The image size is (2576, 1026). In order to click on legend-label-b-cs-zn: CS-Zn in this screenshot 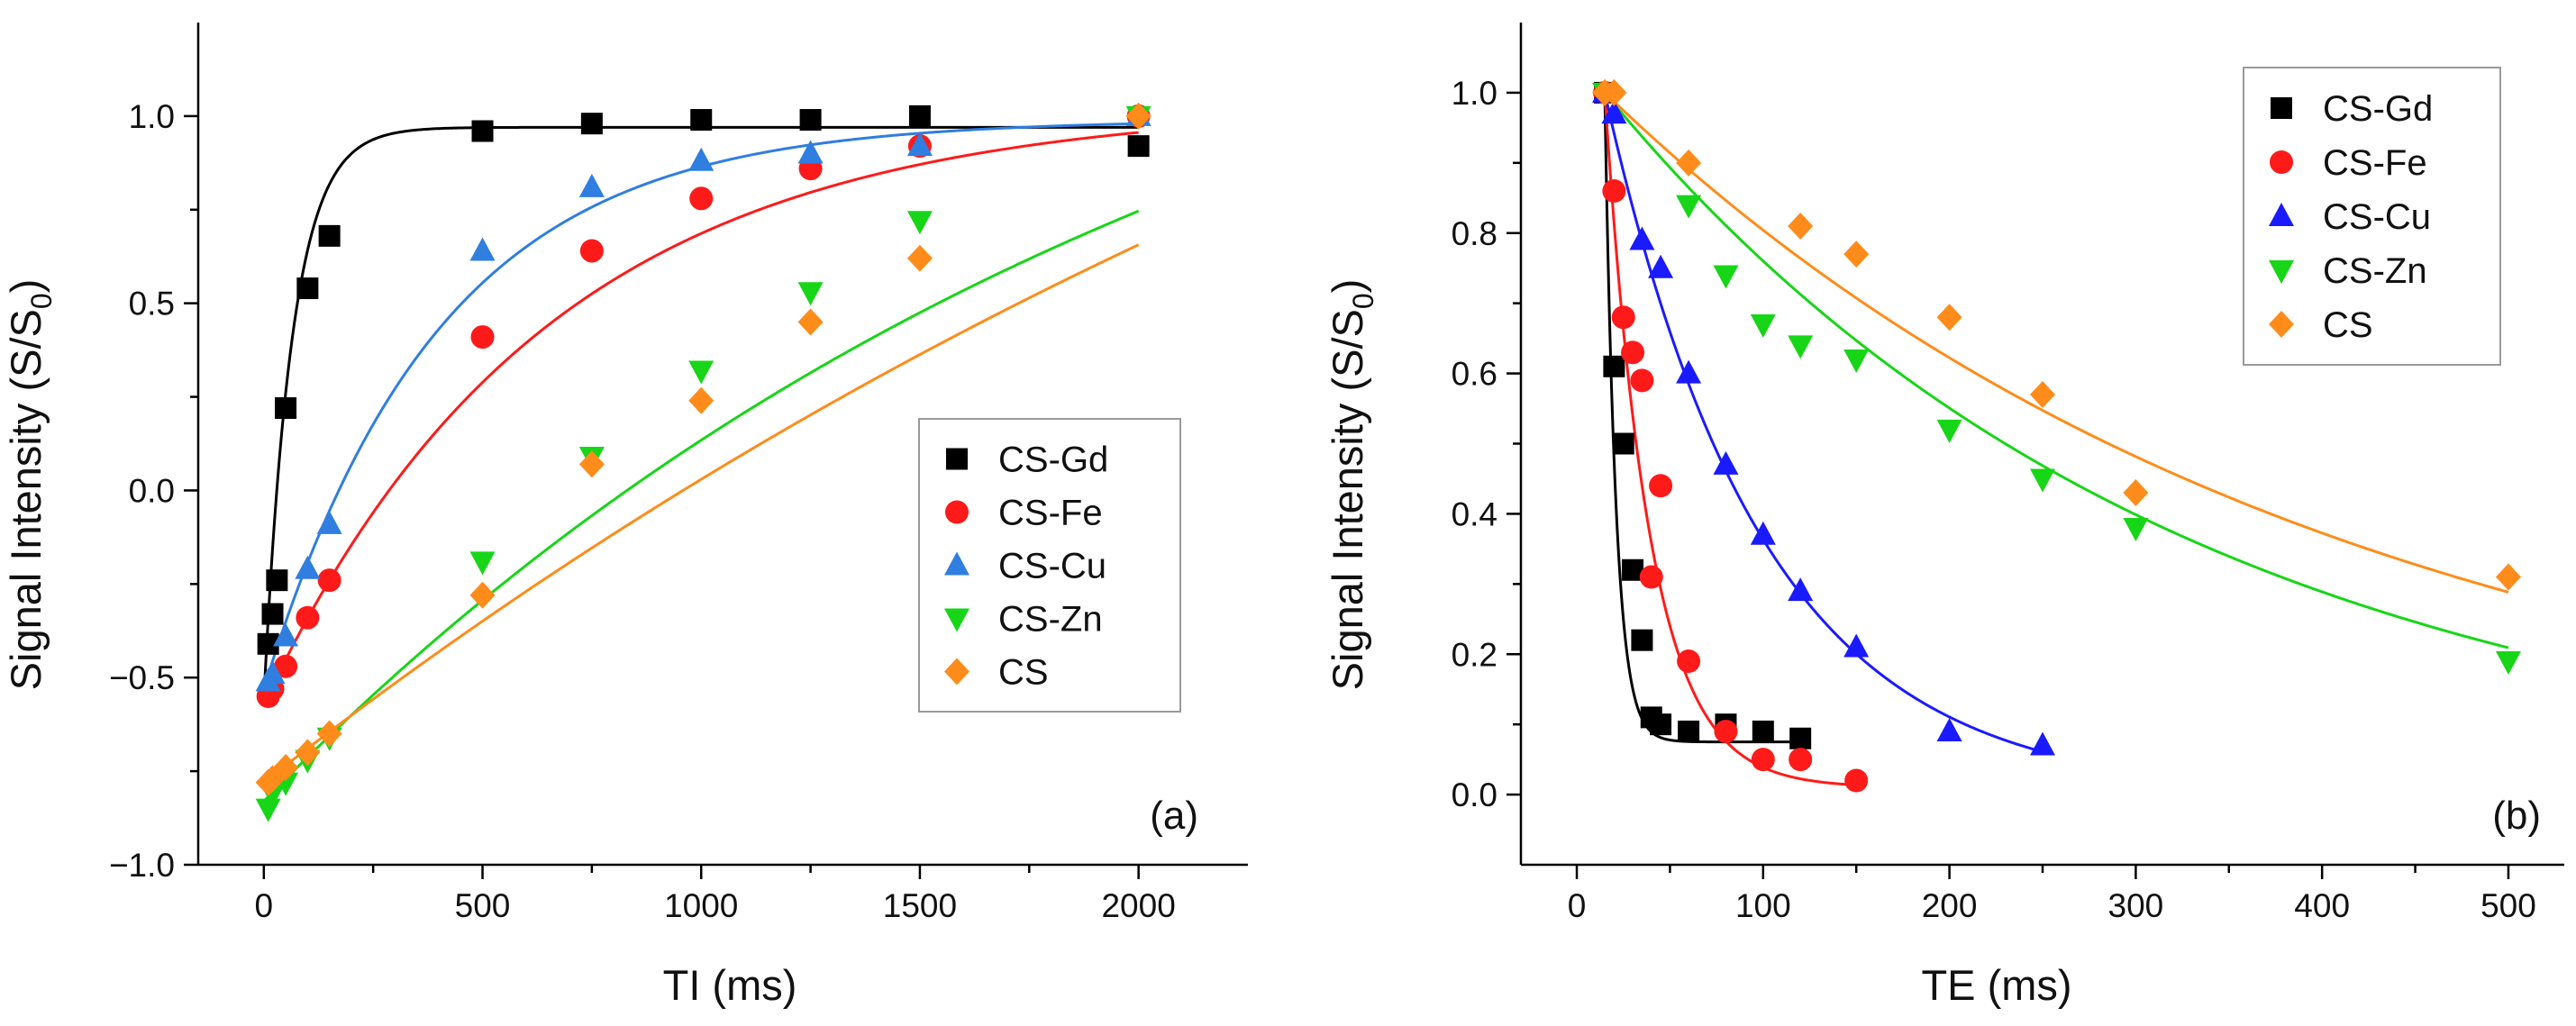, I will do `click(2375, 271)`.